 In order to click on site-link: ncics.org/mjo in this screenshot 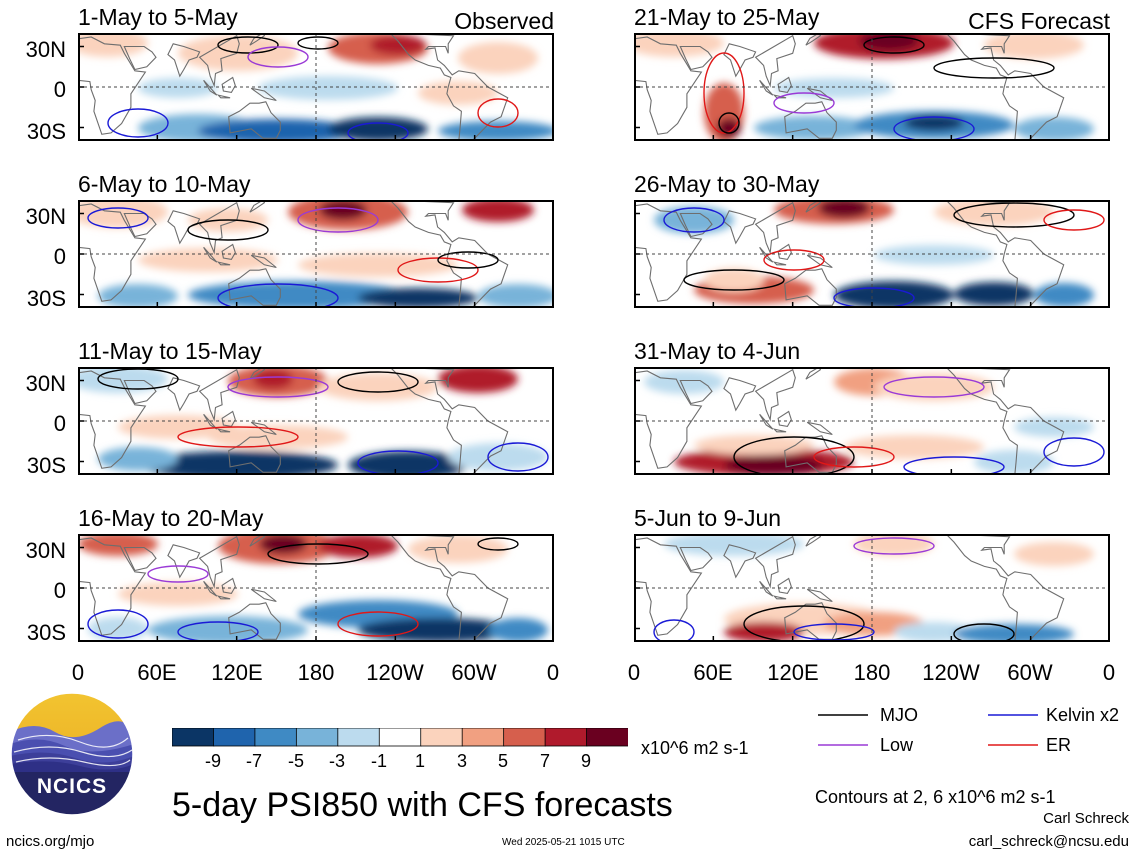, I will do `click(50, 841)`.